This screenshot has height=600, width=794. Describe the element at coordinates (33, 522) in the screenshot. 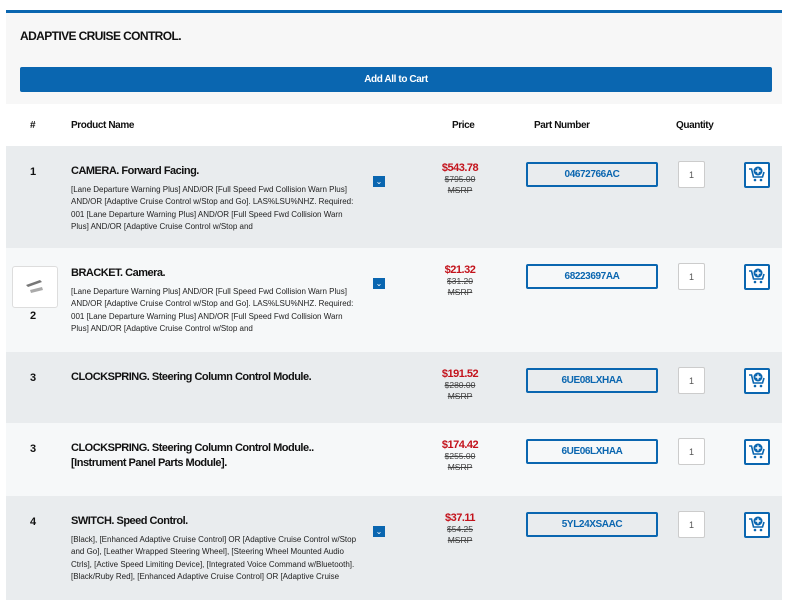

I see `row-number: 4` at that location.